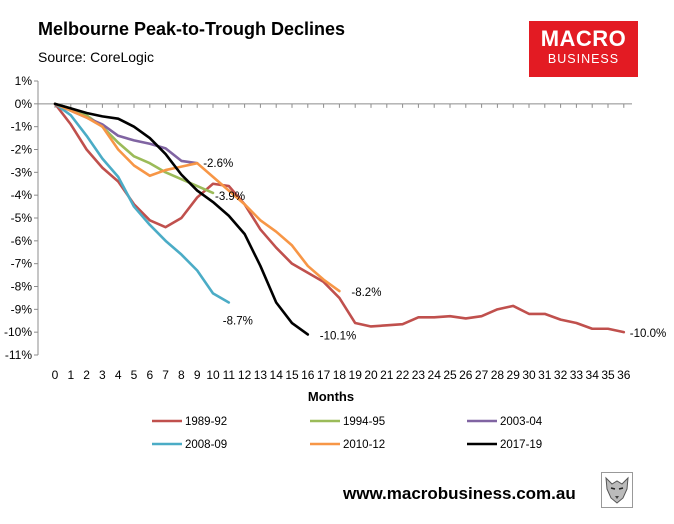 The image size is (674, 524). Describe the element at coordinates (340, 375) in the screenshot. I see `x-tick-label: 18` at that location.